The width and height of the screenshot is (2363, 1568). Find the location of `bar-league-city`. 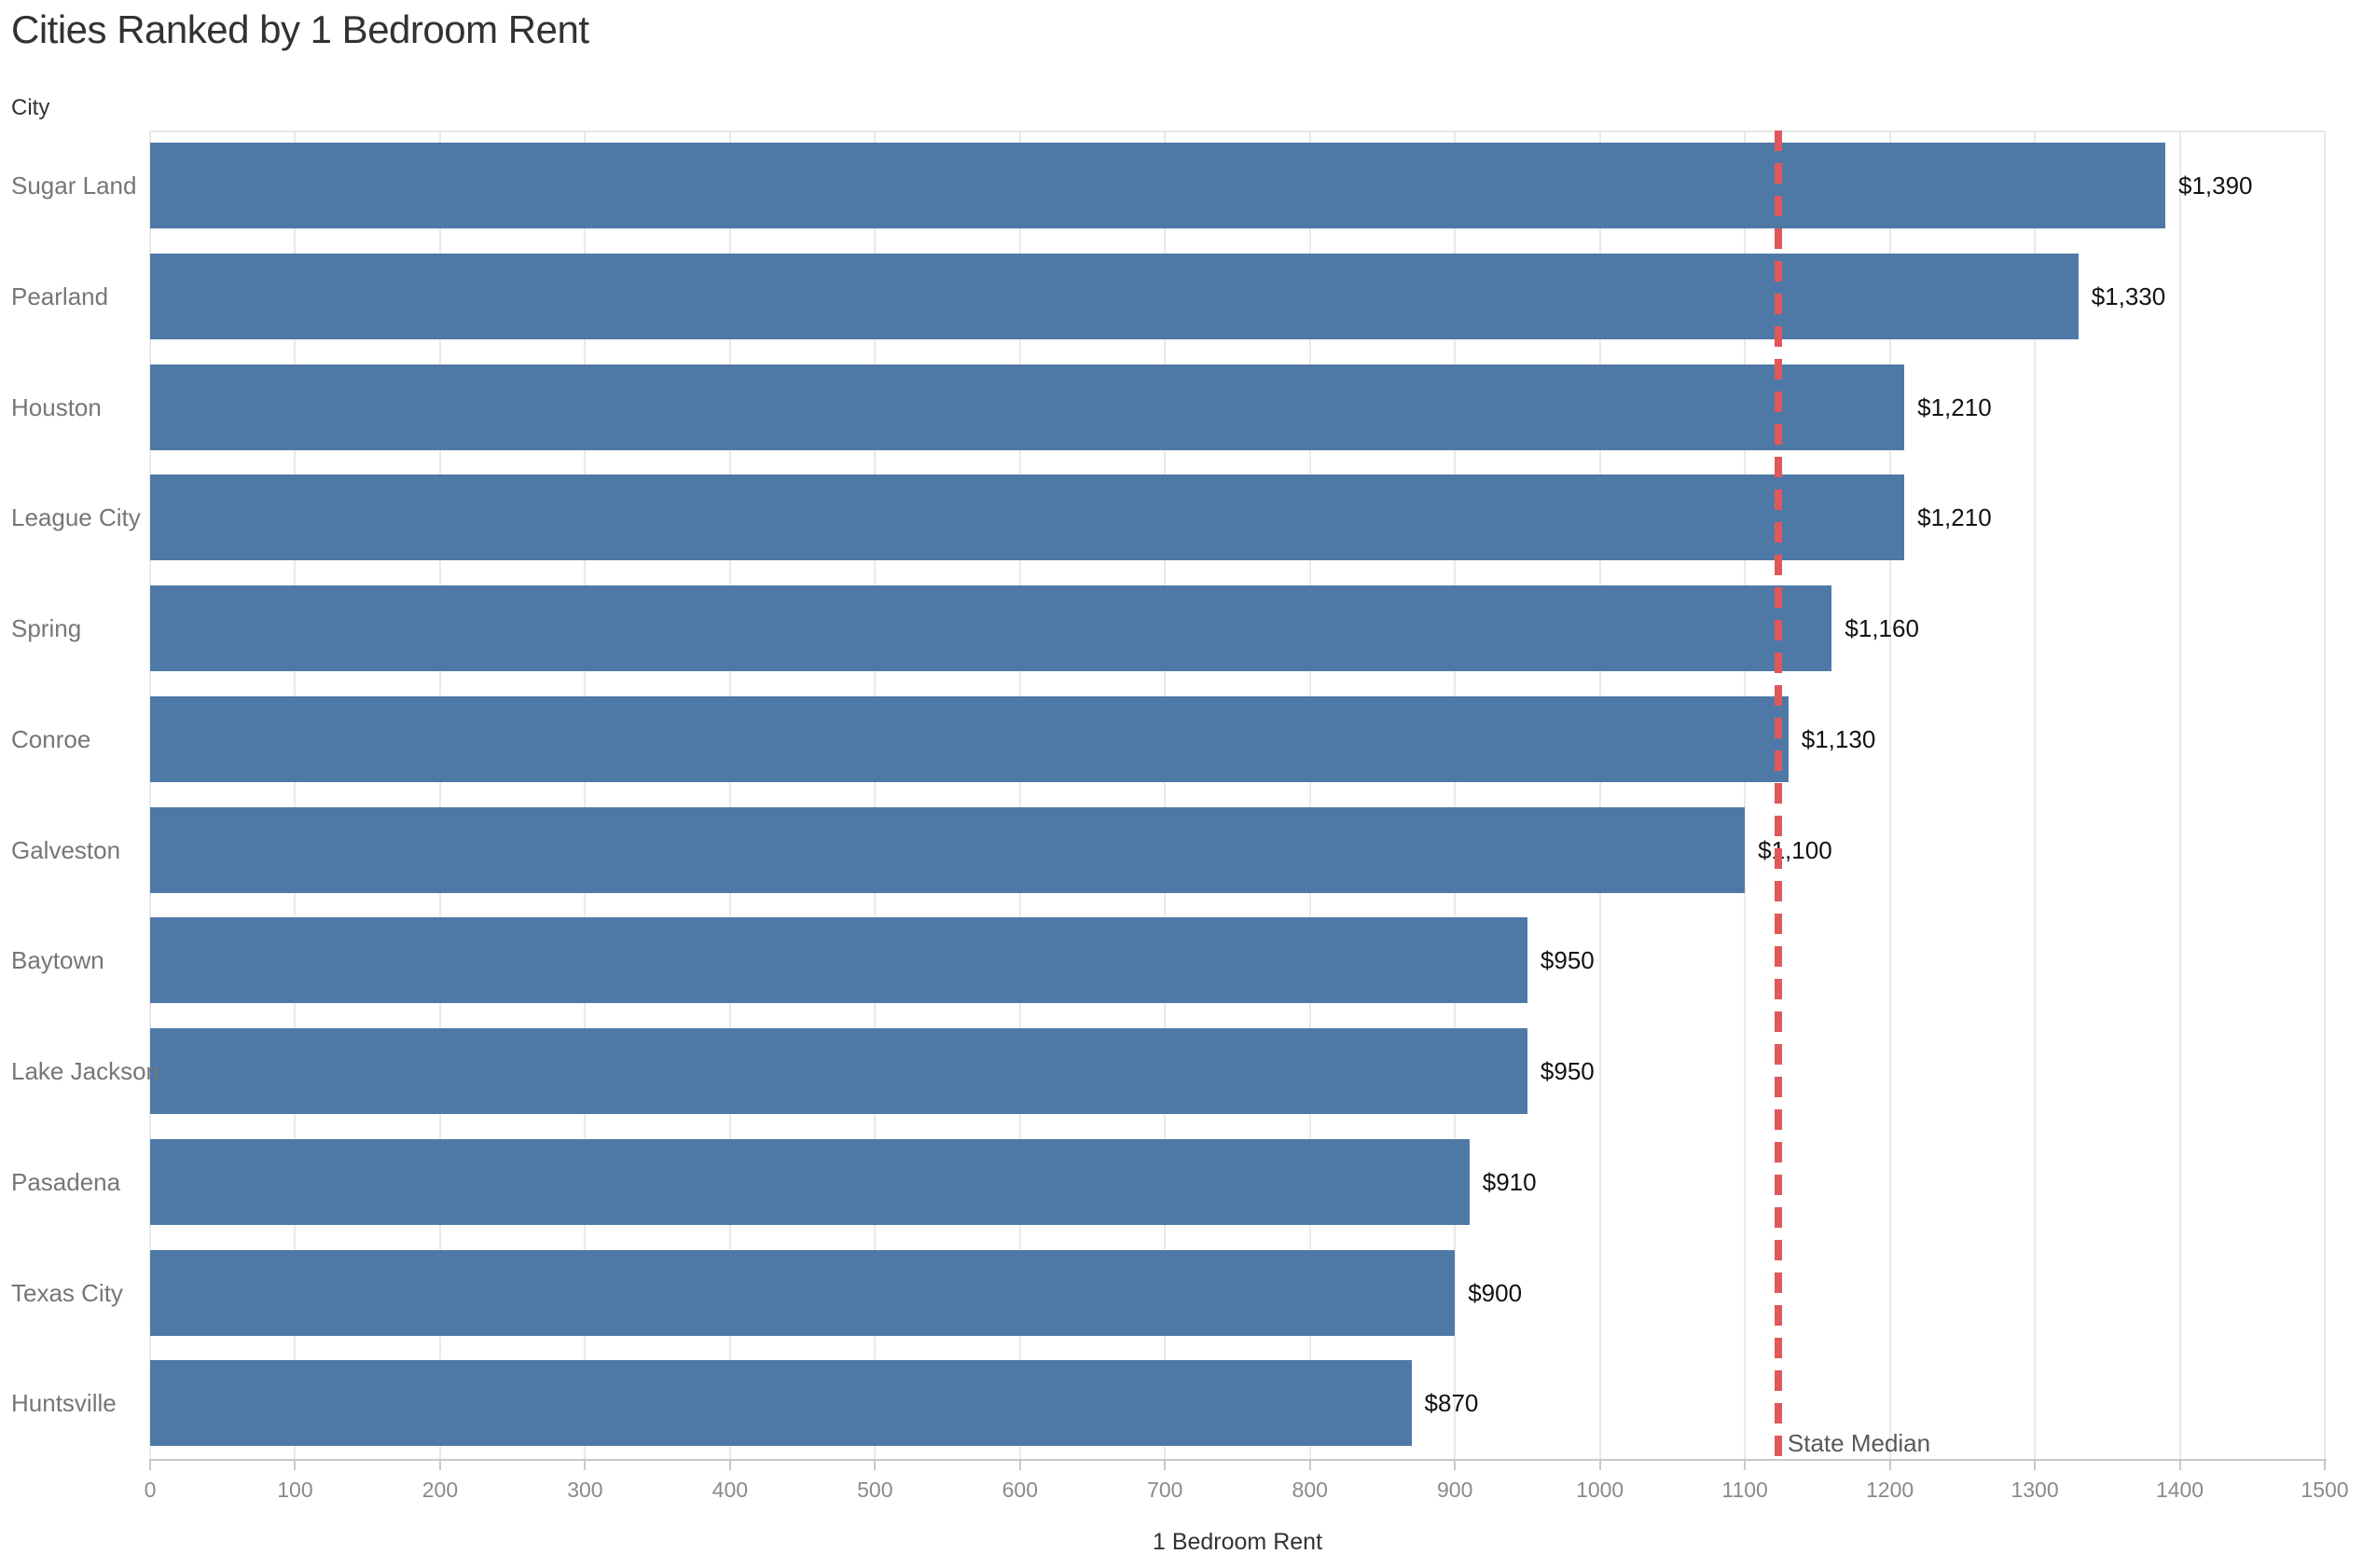

bar-league-city is located at coordinates (1027, 518).